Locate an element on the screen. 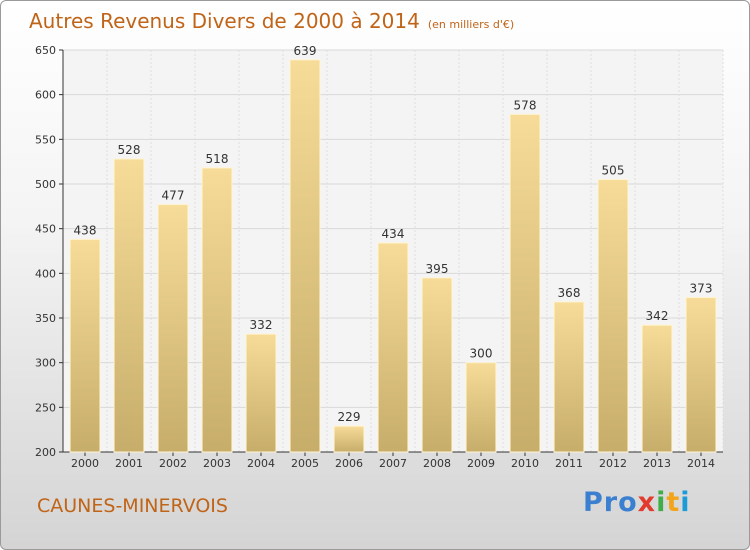 The height and width of the screenshot is (550, 750). bar-2003 is located at coordinates (217, 310).